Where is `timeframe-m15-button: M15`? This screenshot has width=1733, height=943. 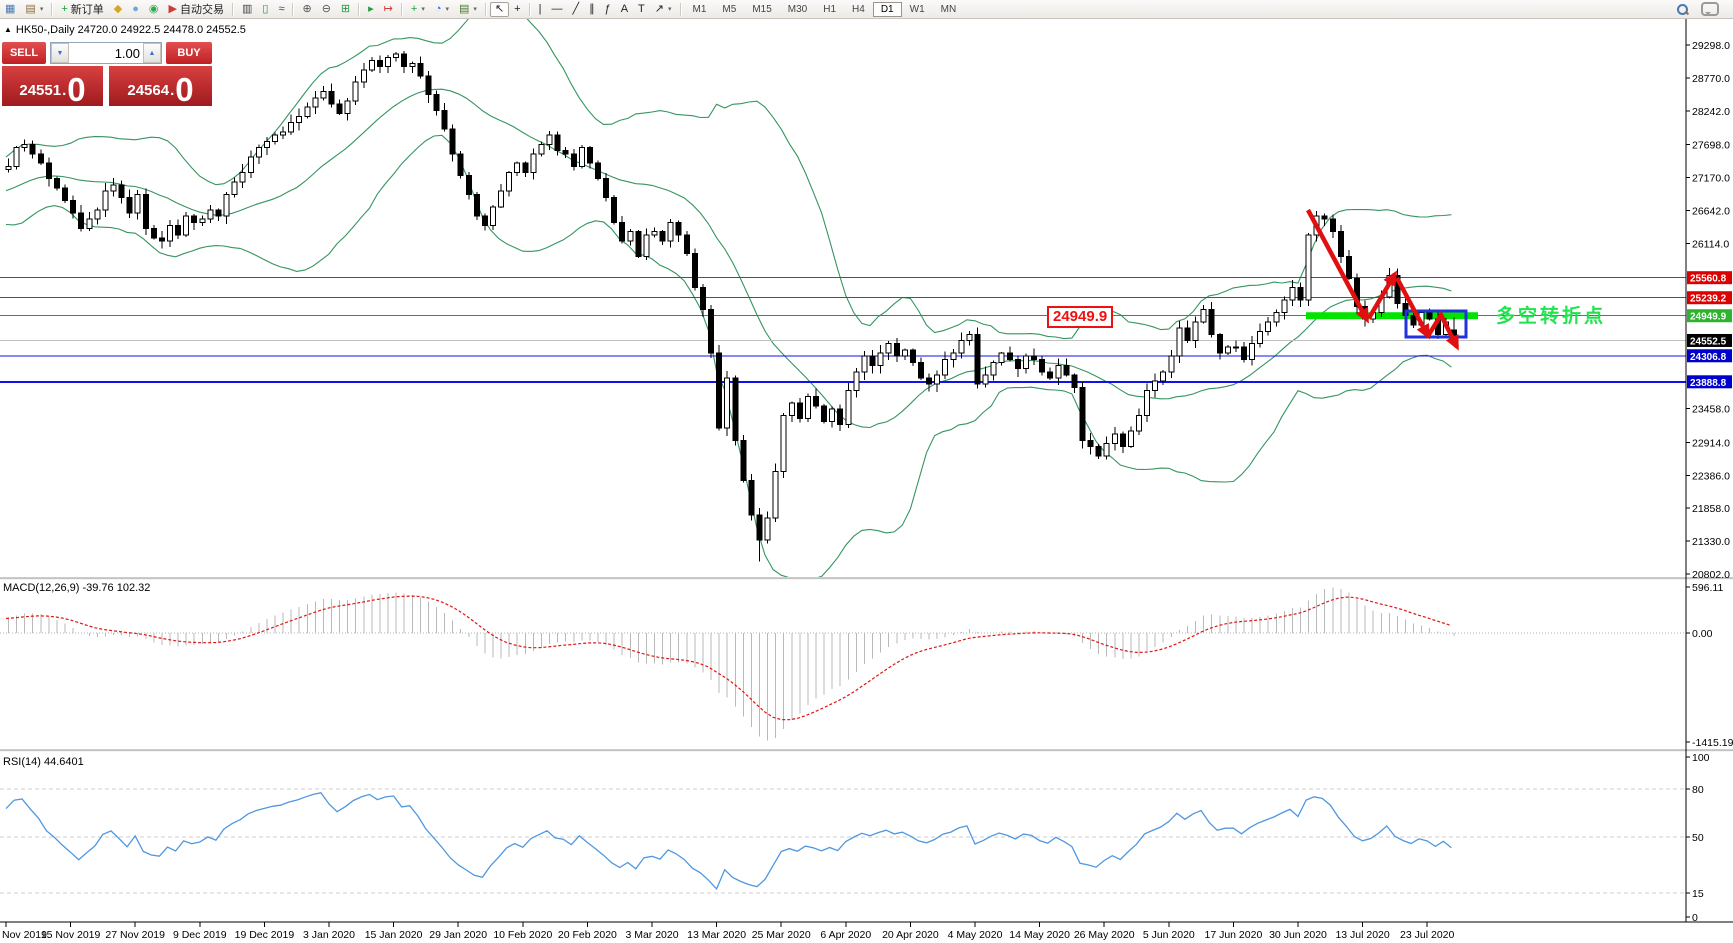
timeframe-m15-button: M15 is located at coordinates (762, 9).